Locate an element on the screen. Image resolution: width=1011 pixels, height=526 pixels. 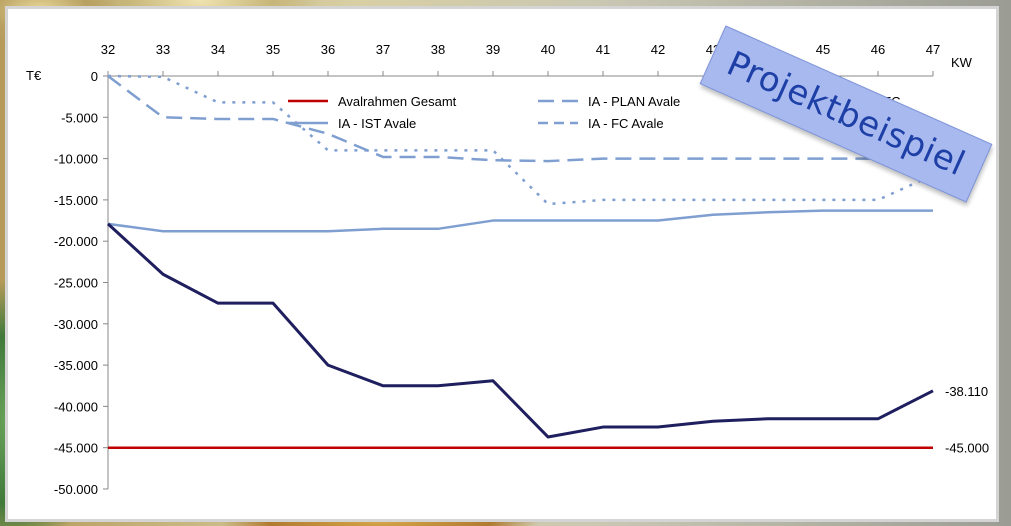
legend-label-0: Avalrahmen Gesamt is located at coordinates (397, 101).